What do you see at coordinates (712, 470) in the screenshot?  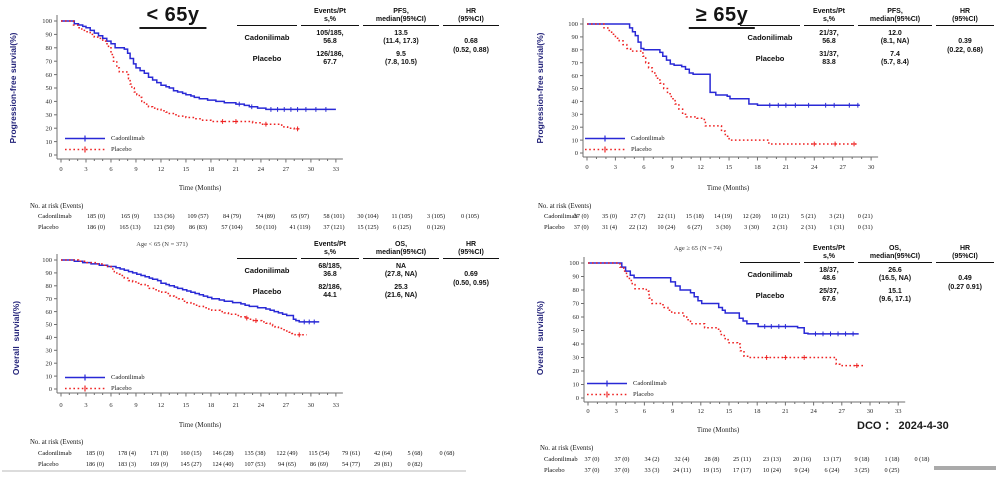 I see `risk-value: 19 (15)` at bounding box center [712, 470].